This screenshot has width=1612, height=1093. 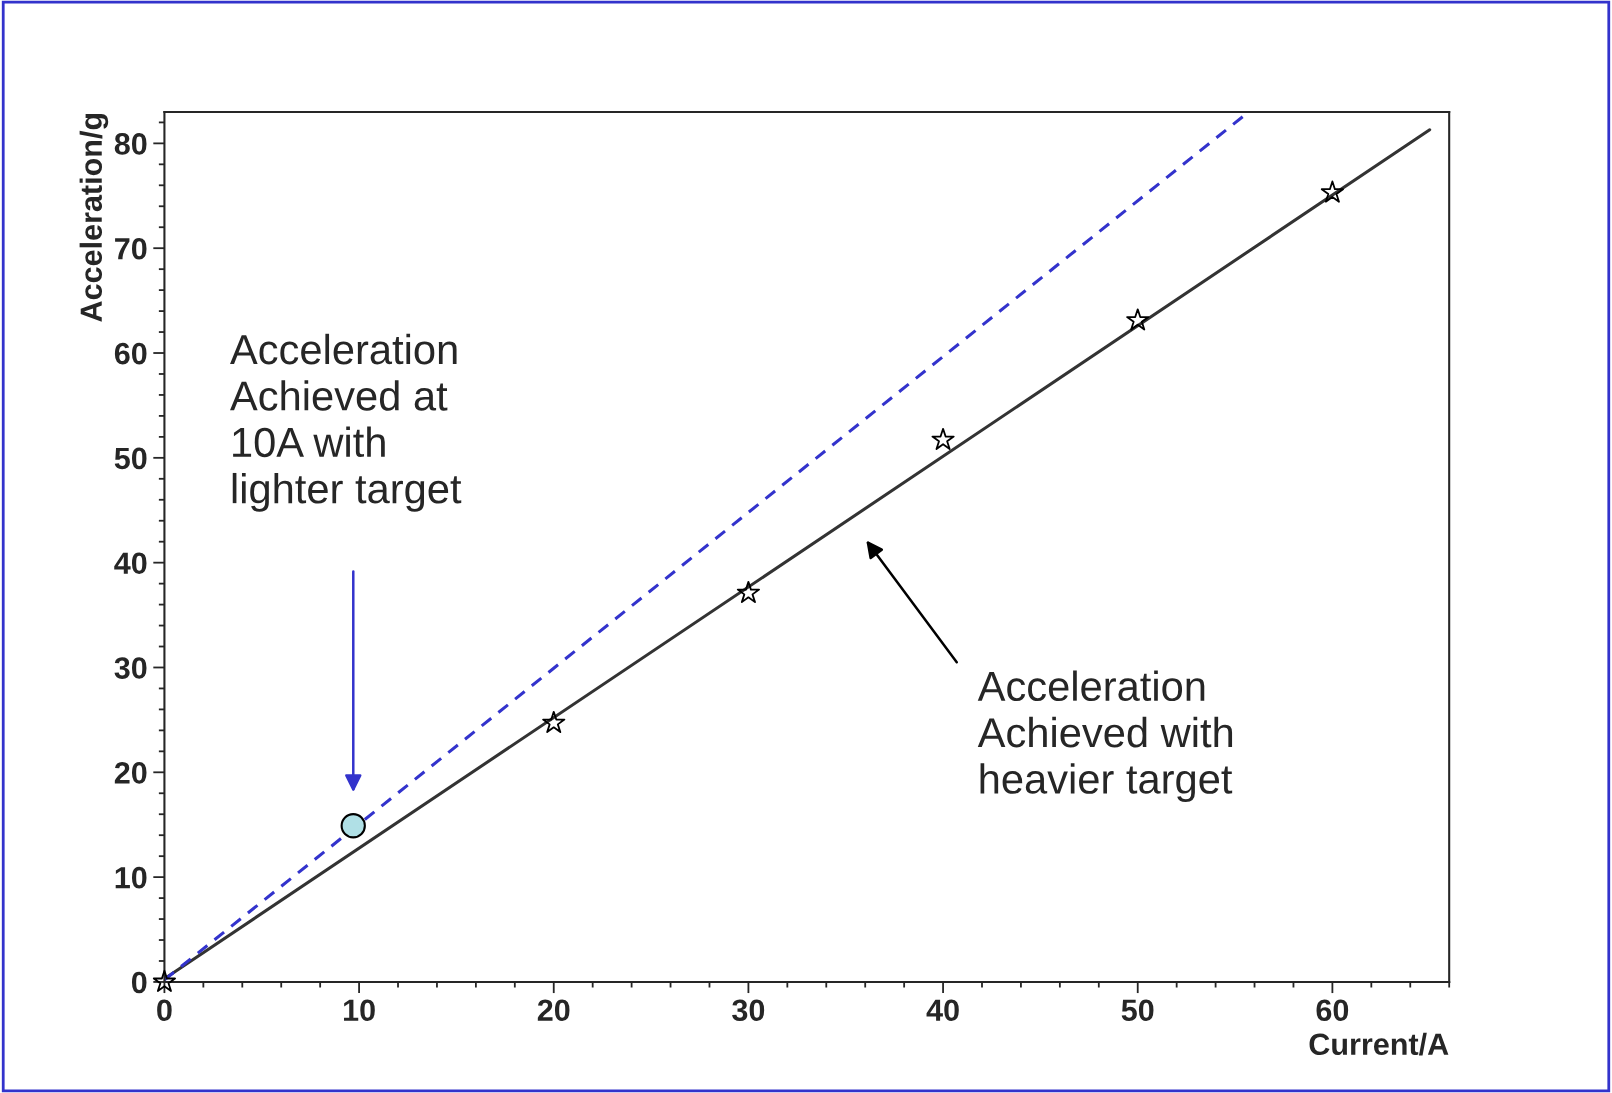 I want to click on y-tick-label: 30, so click(x=130, y=668).